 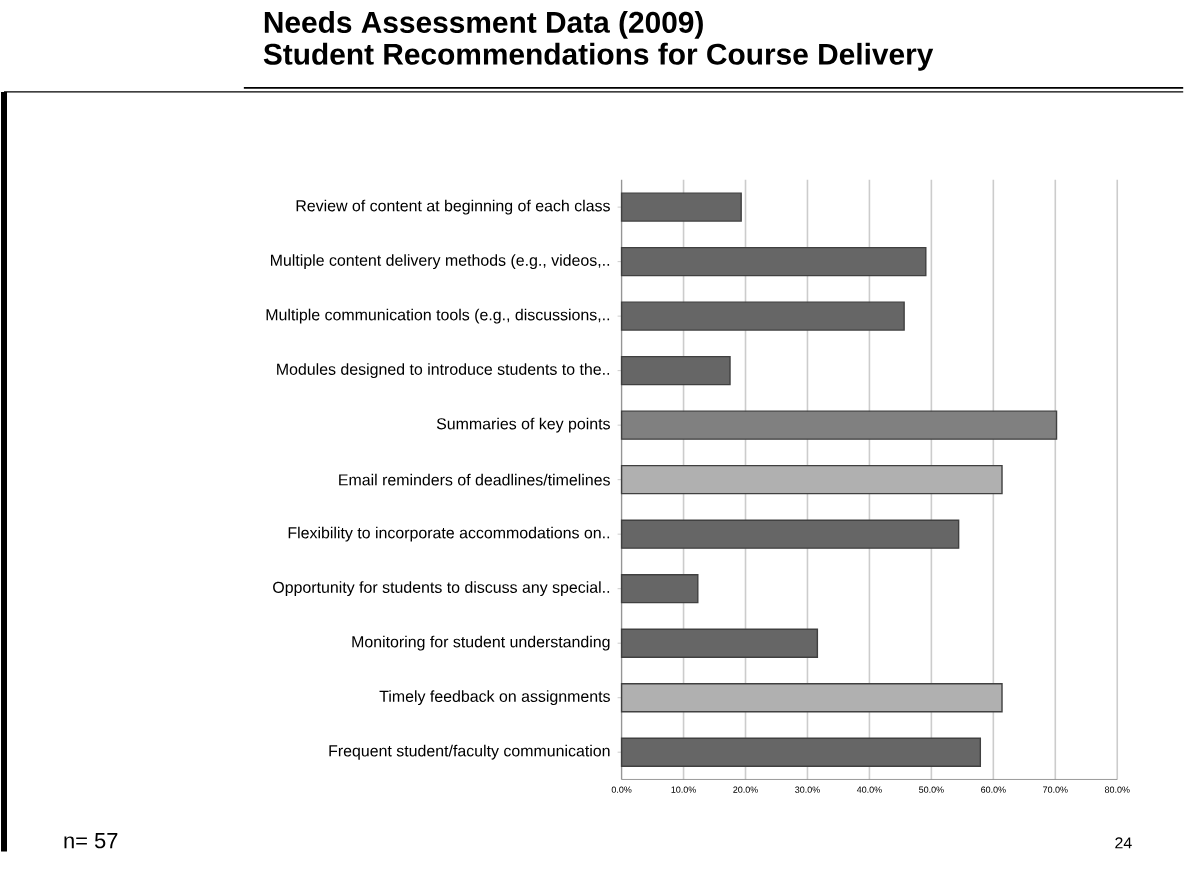 What do you see at coordinates (91, 841) in the screenshot?
I see `text: n= 57` at bounding box center [91, 841].